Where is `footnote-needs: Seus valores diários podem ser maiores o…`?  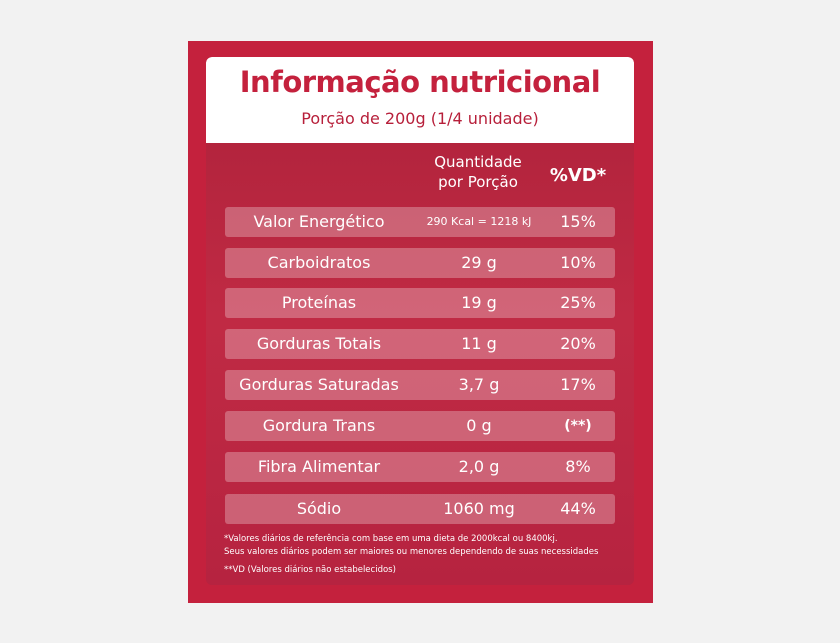
footnote-needs: Seus valores diários podem ser maiores o… is located at coordinates (411, 552).